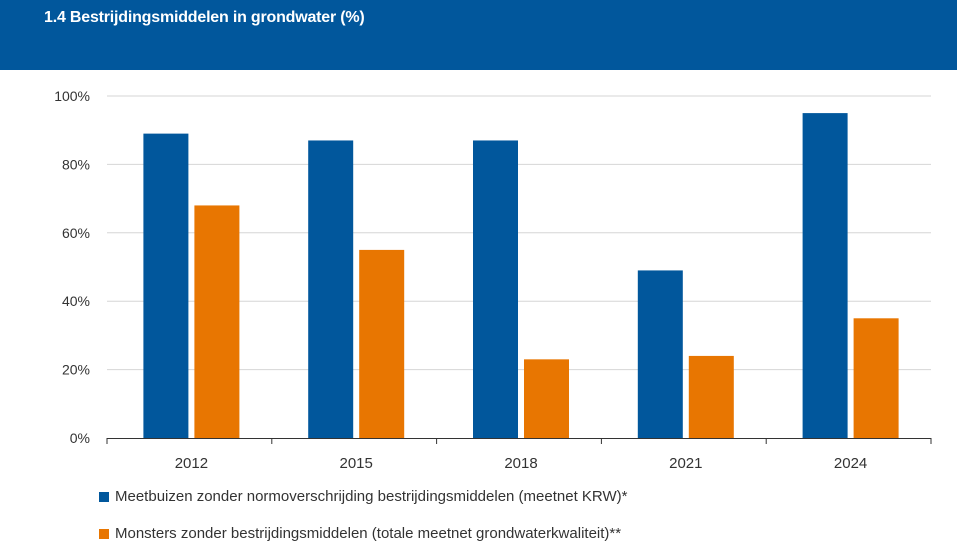 Image resolution: width=957 pixels, height=557 pixels. I want to click on x-tick-label: 2024, so click(850, 463).